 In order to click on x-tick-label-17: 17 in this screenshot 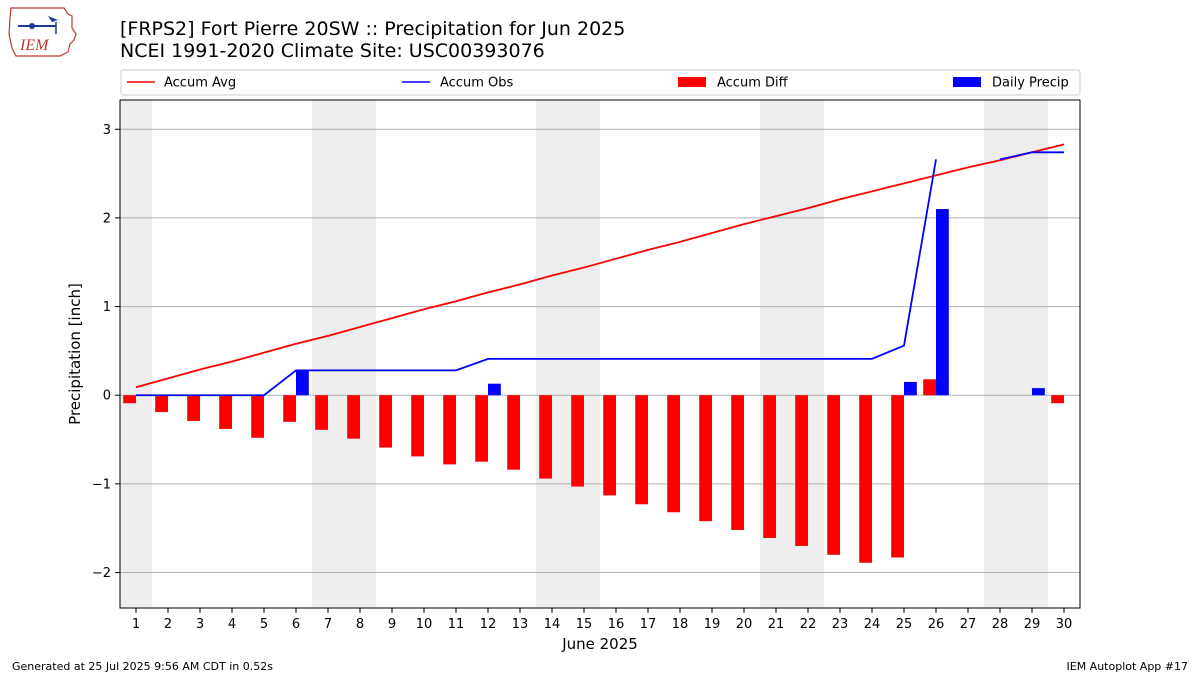, I will do `click(648, 624)`.